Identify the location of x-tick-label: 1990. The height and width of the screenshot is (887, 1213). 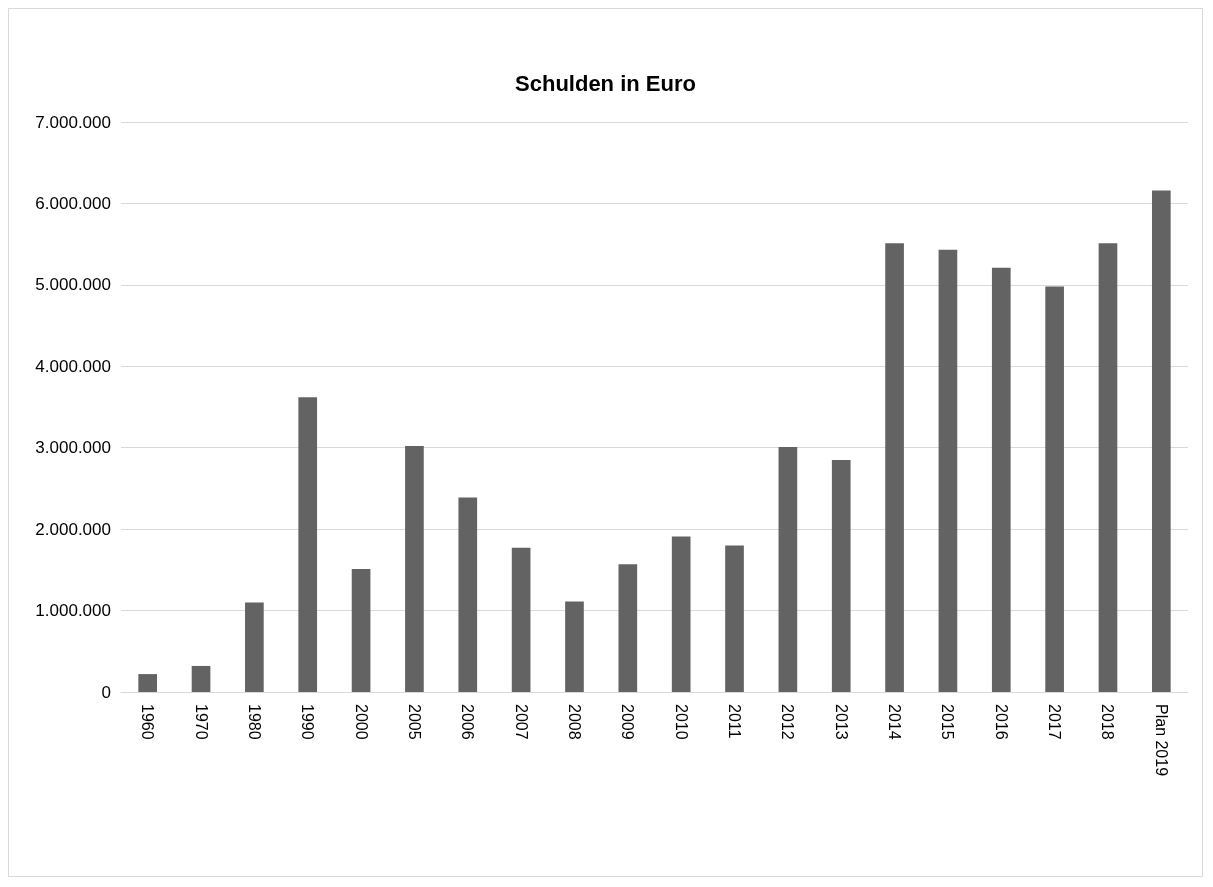
(308, 722).